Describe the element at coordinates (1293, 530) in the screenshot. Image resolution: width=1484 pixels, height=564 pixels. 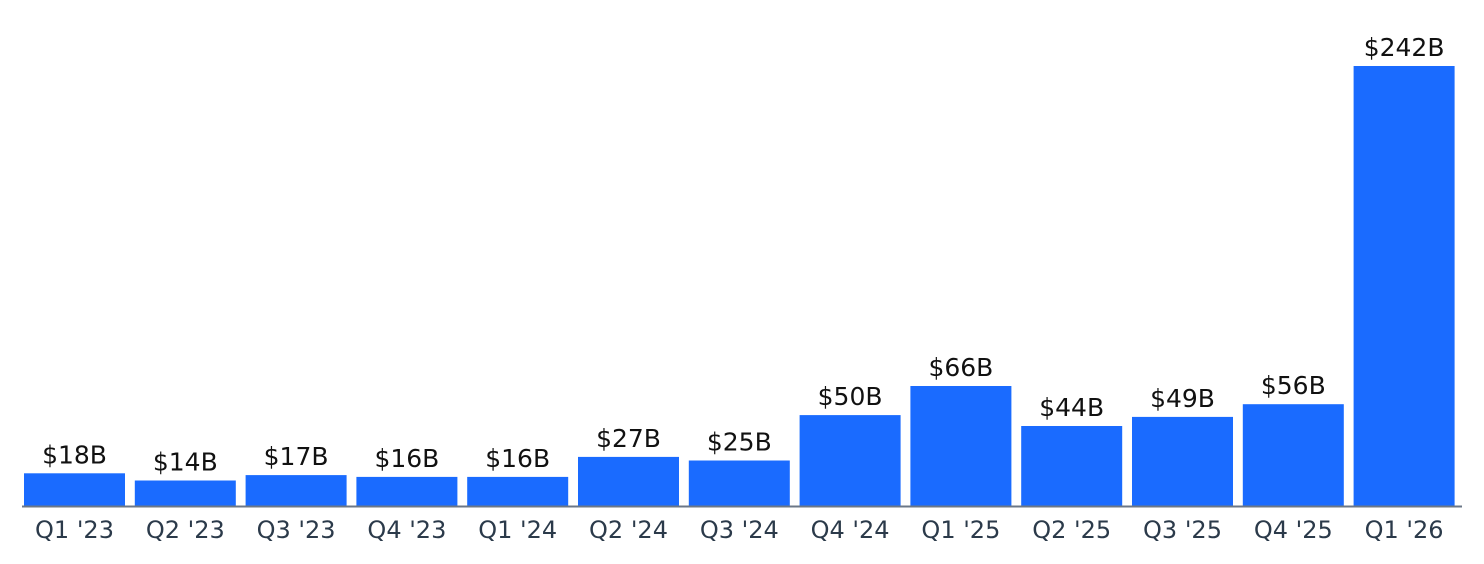
I see `x-tick-label: Q4 '25` at that location.